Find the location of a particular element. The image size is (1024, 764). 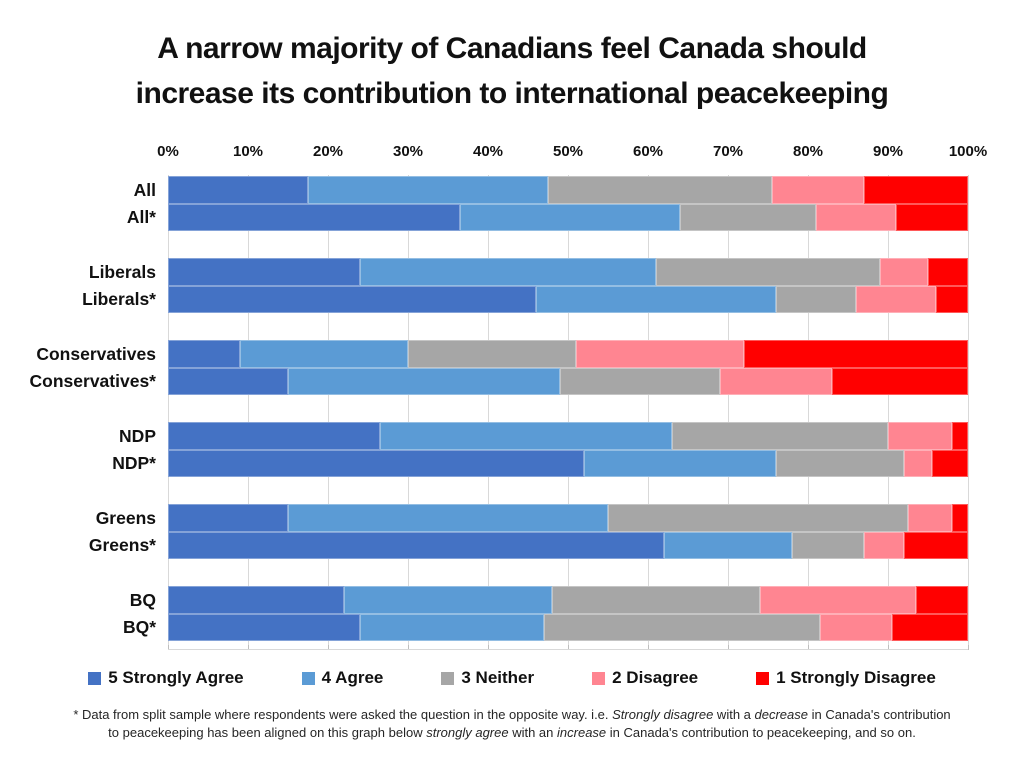

bar-all is located at coordinates (568, 190).